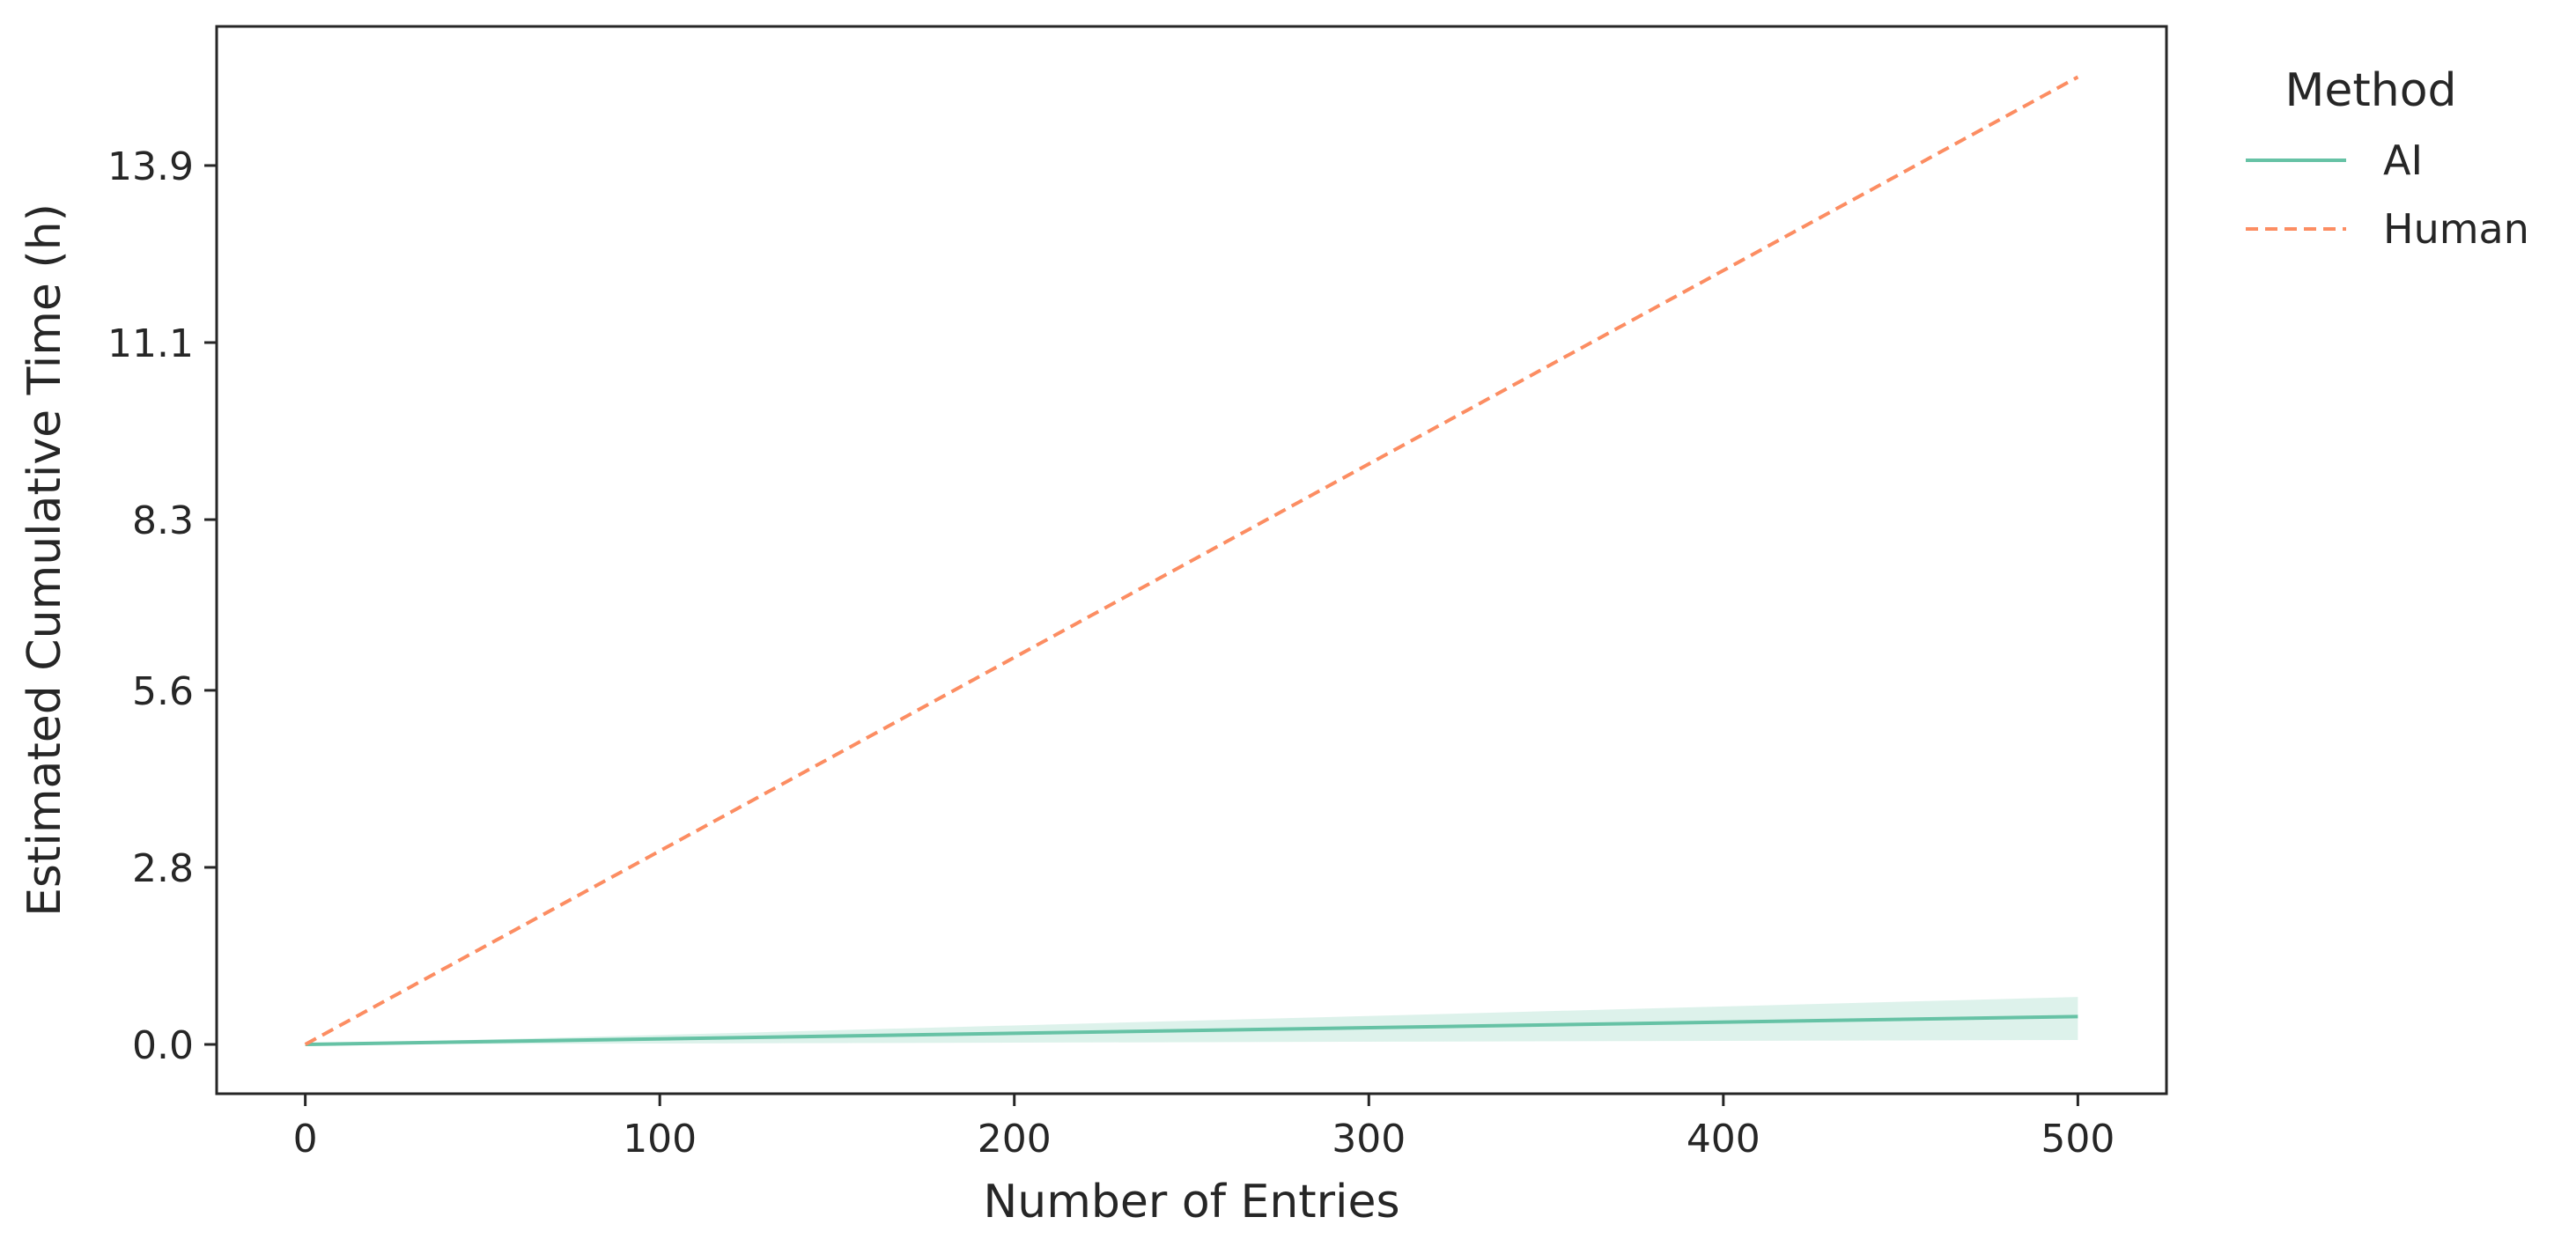 The image size is (2576, 1254). I want to click on x-tick-label: 100, so click(660, 1139).